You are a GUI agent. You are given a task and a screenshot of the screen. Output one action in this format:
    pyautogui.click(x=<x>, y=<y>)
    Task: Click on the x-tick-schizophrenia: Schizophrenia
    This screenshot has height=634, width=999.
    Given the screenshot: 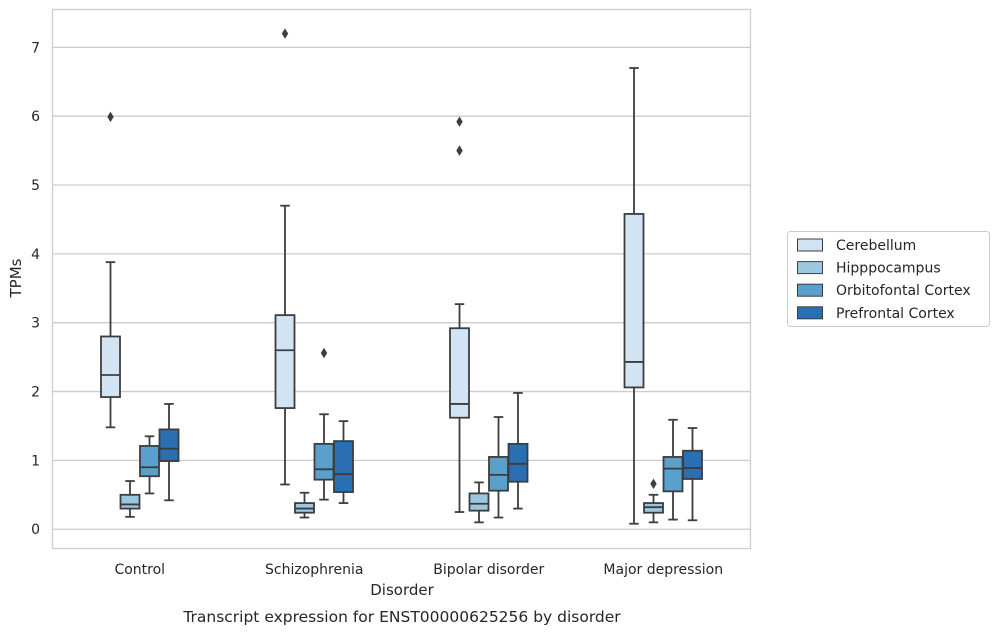 What is the action you would take?
    pyautogui.click(x=314, y=570)
    